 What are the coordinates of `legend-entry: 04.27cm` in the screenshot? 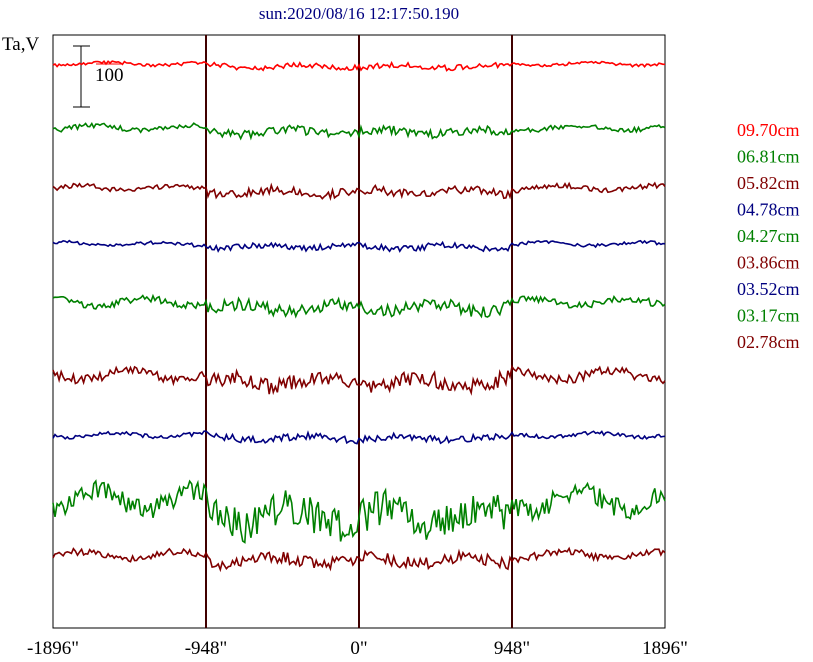 It's located at (768, 236).